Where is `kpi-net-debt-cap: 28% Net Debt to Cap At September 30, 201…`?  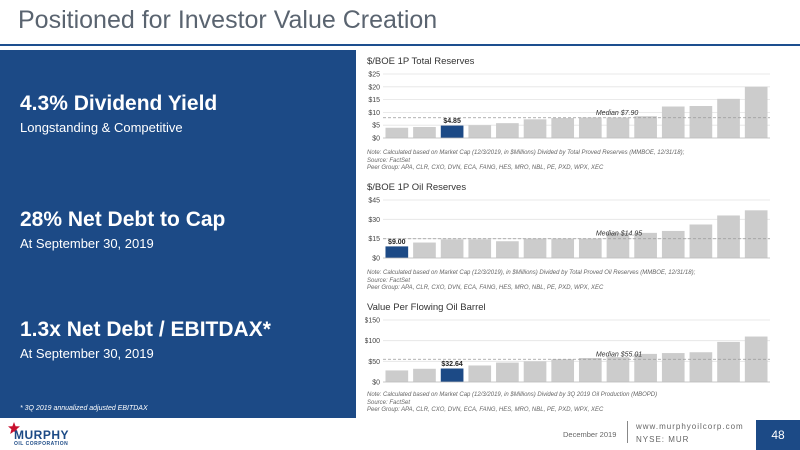 kpi-net-debt-cap: 28% Net Debt to Cap At September 30, 201… is located at coordinates (122, 229).